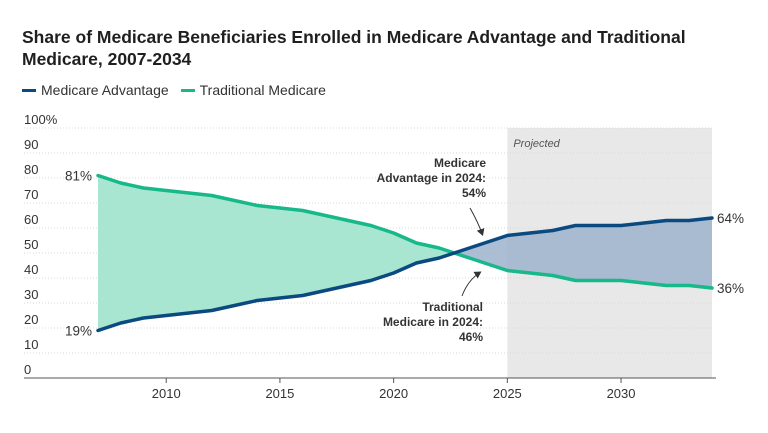 The image size is (768, 433). What do you see at coordinates (262, 90) in the screenshot?
I see `legend-label-traditional-medicare: Traditional Medicare` at bounding box center [262, 90].